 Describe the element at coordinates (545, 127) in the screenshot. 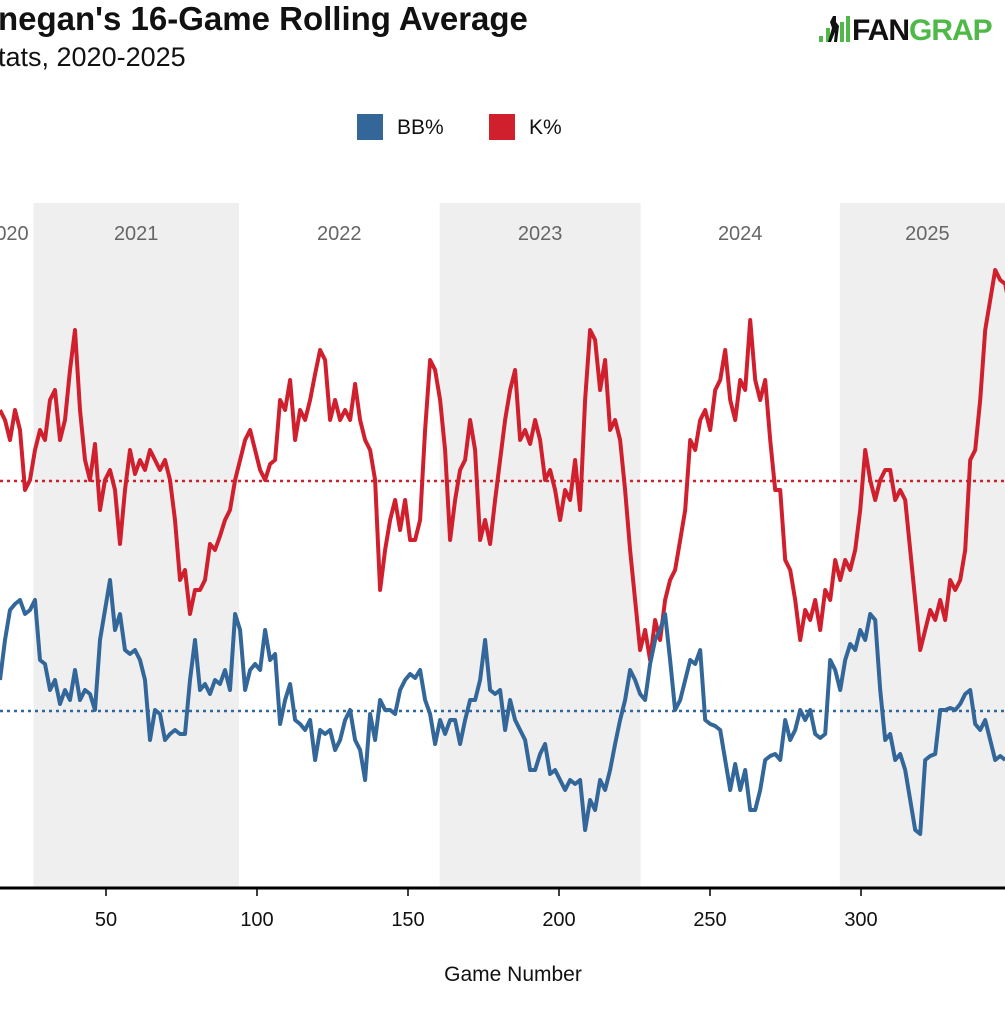

I see `legend-label-K-pct: K%` at that location.